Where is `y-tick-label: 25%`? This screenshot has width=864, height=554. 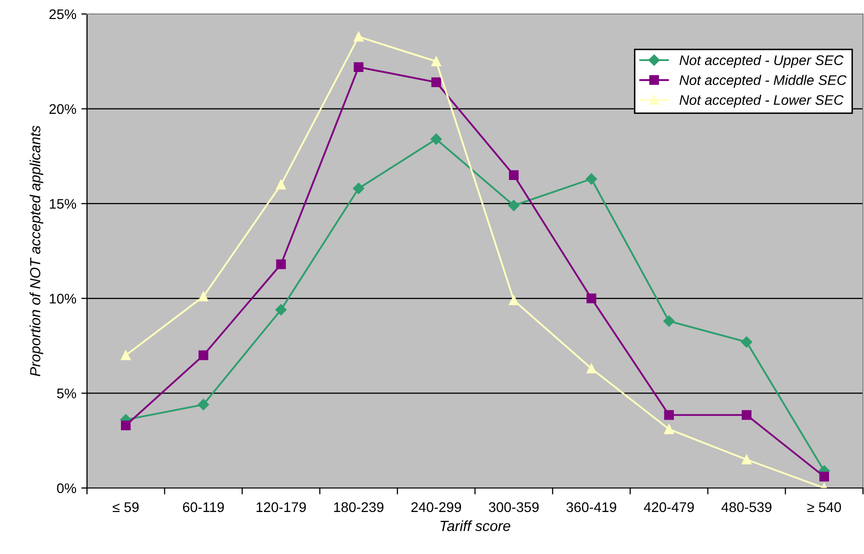
y-tick-label: 25% is located at coordinates (62, 14).